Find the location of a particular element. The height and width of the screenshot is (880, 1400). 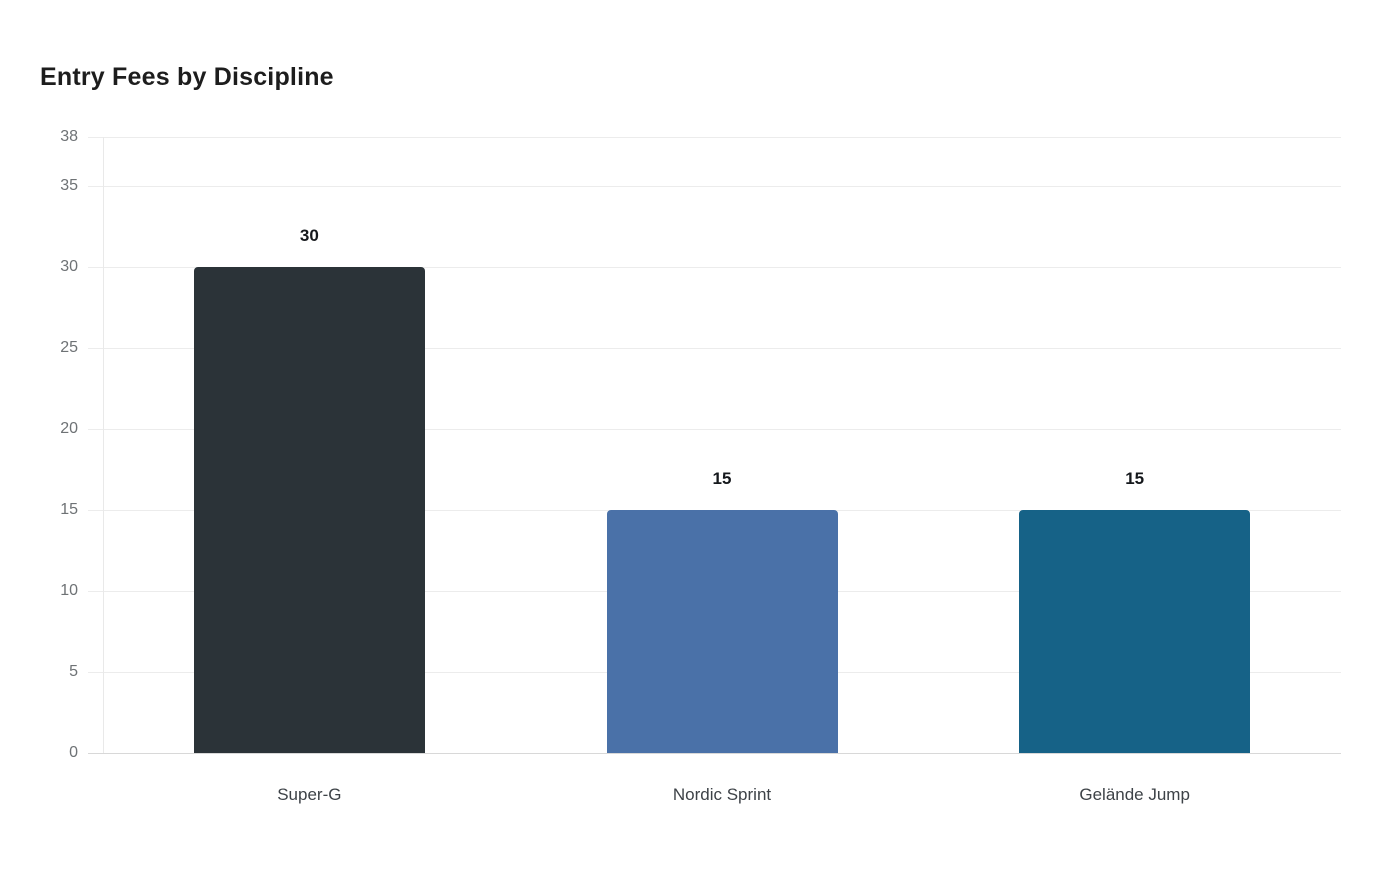

y-axis-tick-label: 15 is located at coordinates (69, 509).